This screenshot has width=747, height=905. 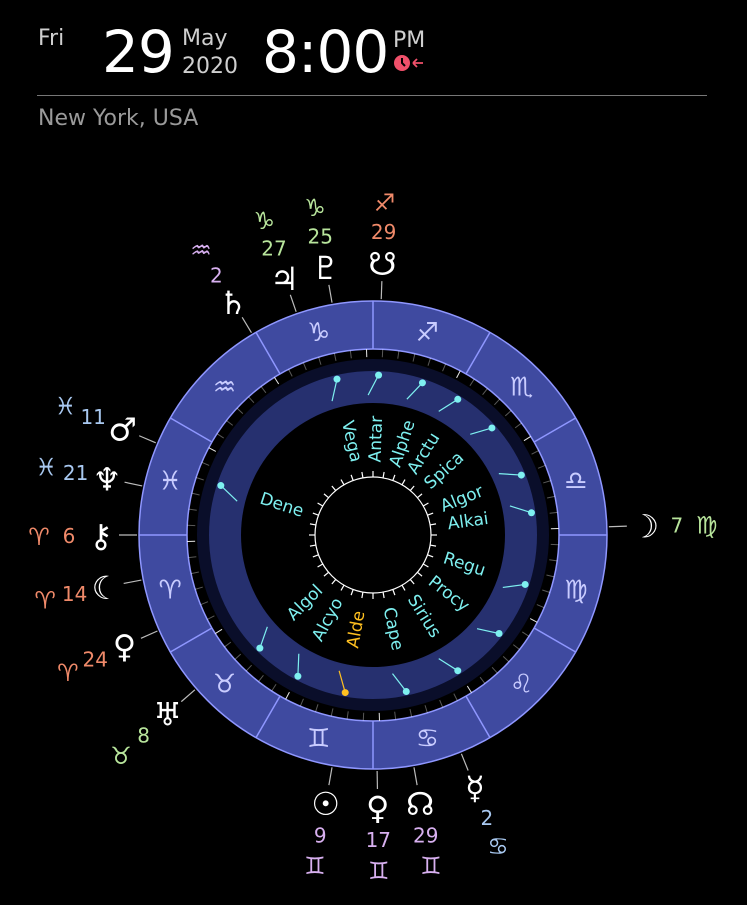 What do you see at coordinates (169, 482) in the screenshot?
I see `sign-pisces-icon: ♓` at bounding box center [169, 482].